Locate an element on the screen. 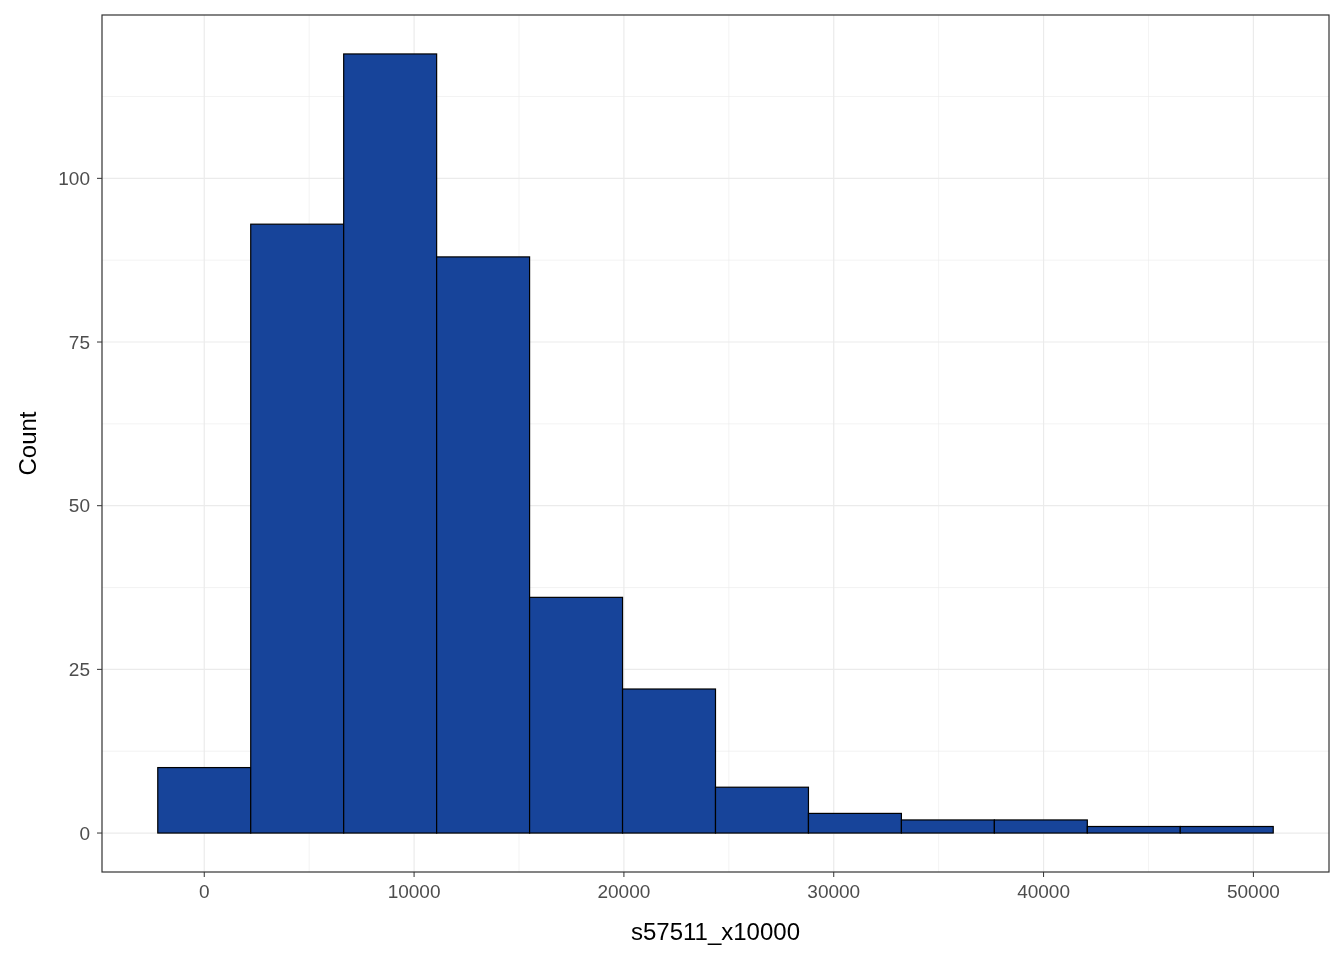 The image size is (1344, 960). x-axis-title: s57511_x10000 is located at coordinates (715, 931).